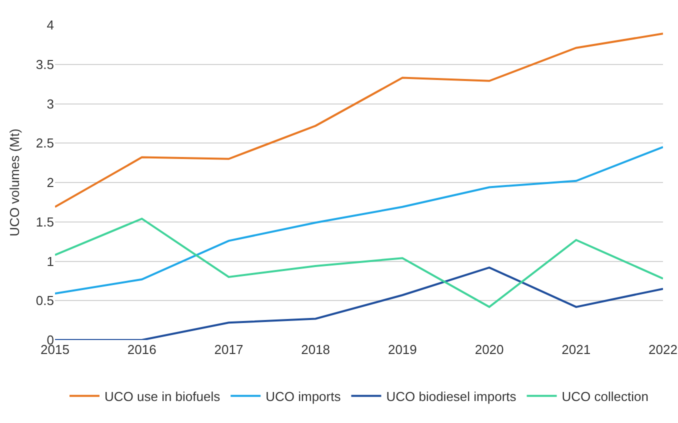  What do you see at coordinates (605, 396) in the screenshot?
I see `legend-label: UCO collection` at bounding box center [605, 396].